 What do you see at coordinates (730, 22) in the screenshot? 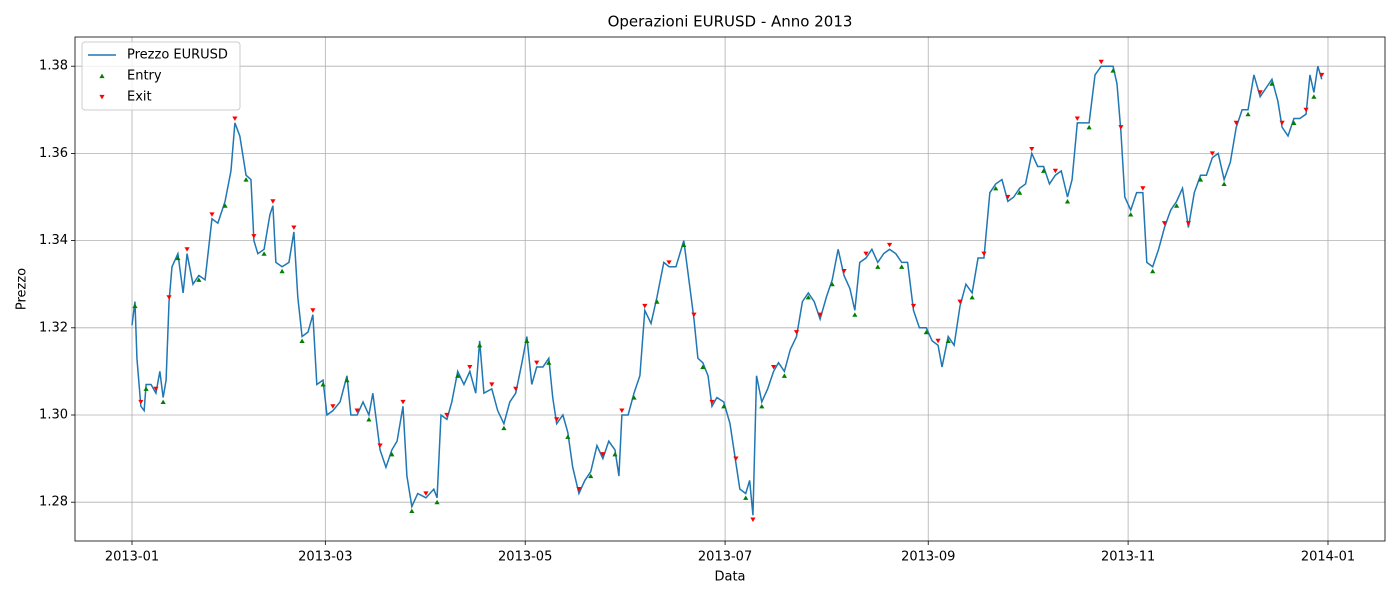
I see `chart-title: Operazioni EURUSD - Anno 2013` at bounding box center [730, 22].